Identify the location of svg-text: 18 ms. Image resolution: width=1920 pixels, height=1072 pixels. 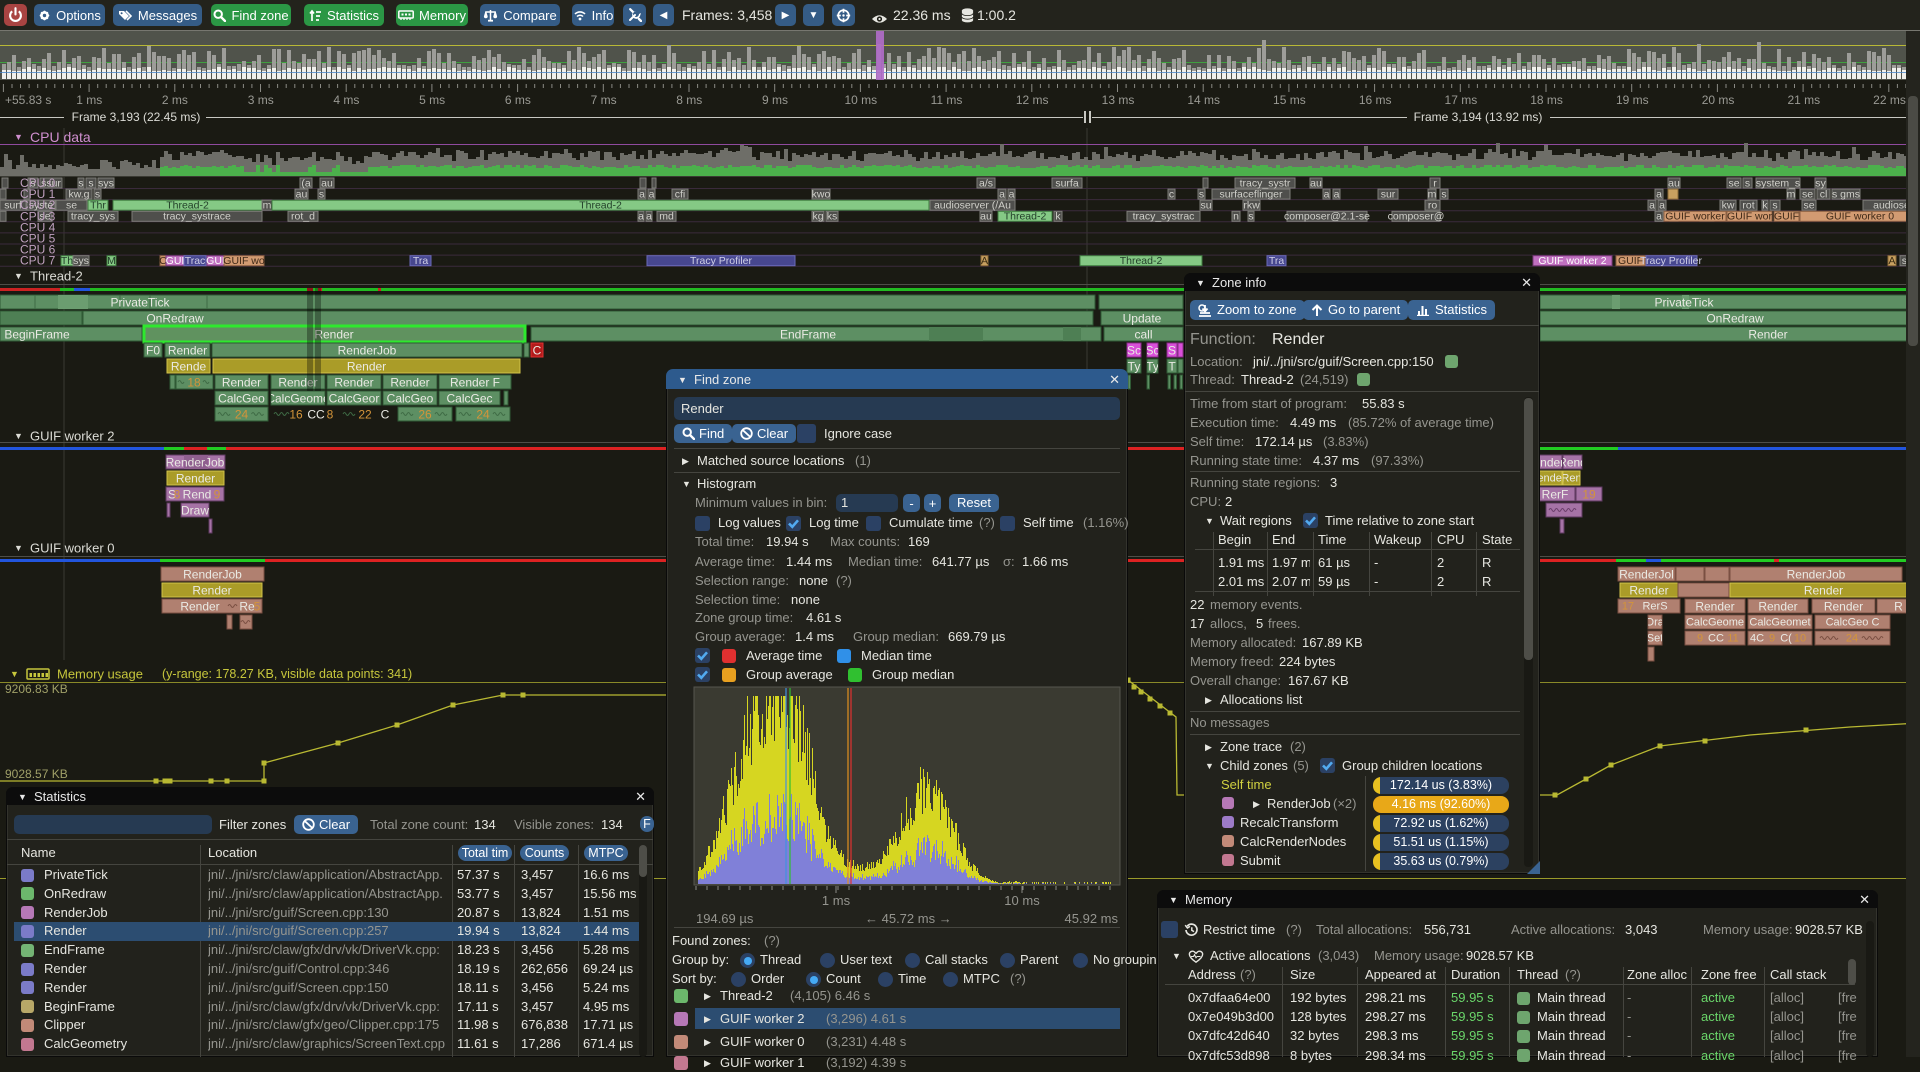
(1546, 100).